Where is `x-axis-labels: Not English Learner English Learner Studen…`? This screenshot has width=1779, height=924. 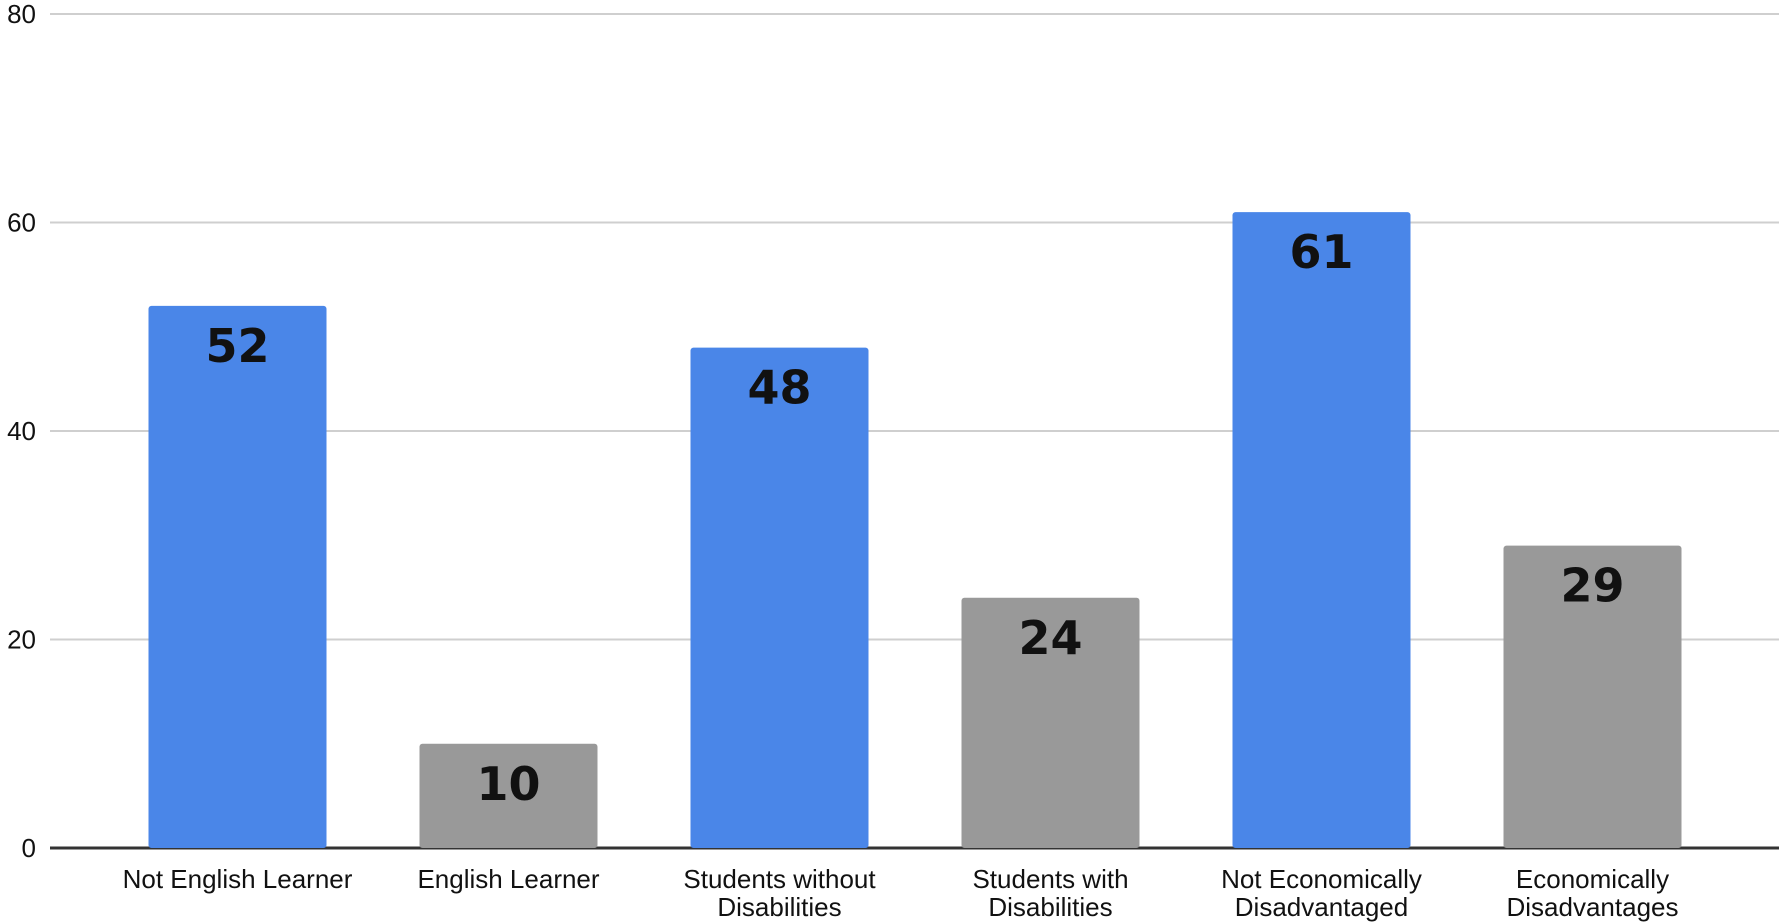
x-axis-labels: Not English Learner English Learner Studen… is located at coordinates (901, 893).